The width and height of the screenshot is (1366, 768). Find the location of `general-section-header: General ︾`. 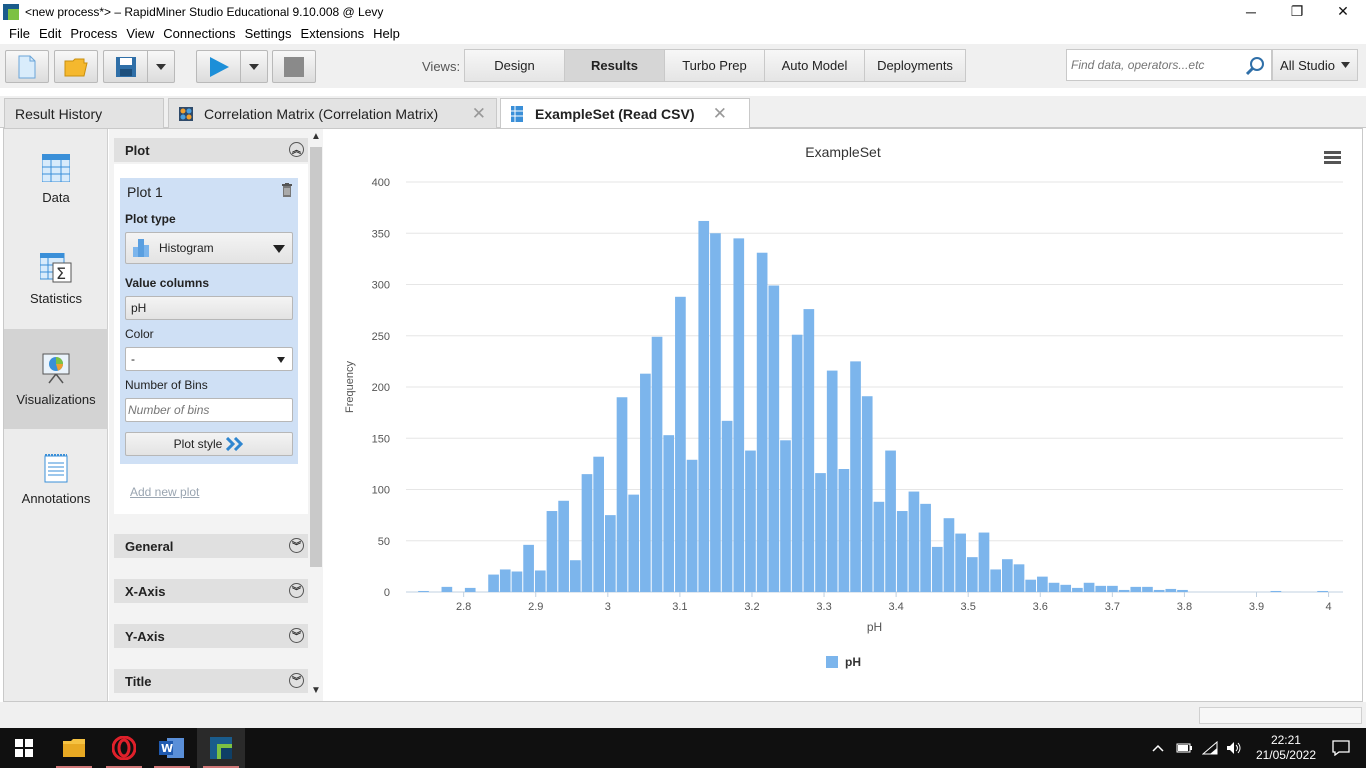

general-section-header: General ︾ is located at coordinates (211, 546).